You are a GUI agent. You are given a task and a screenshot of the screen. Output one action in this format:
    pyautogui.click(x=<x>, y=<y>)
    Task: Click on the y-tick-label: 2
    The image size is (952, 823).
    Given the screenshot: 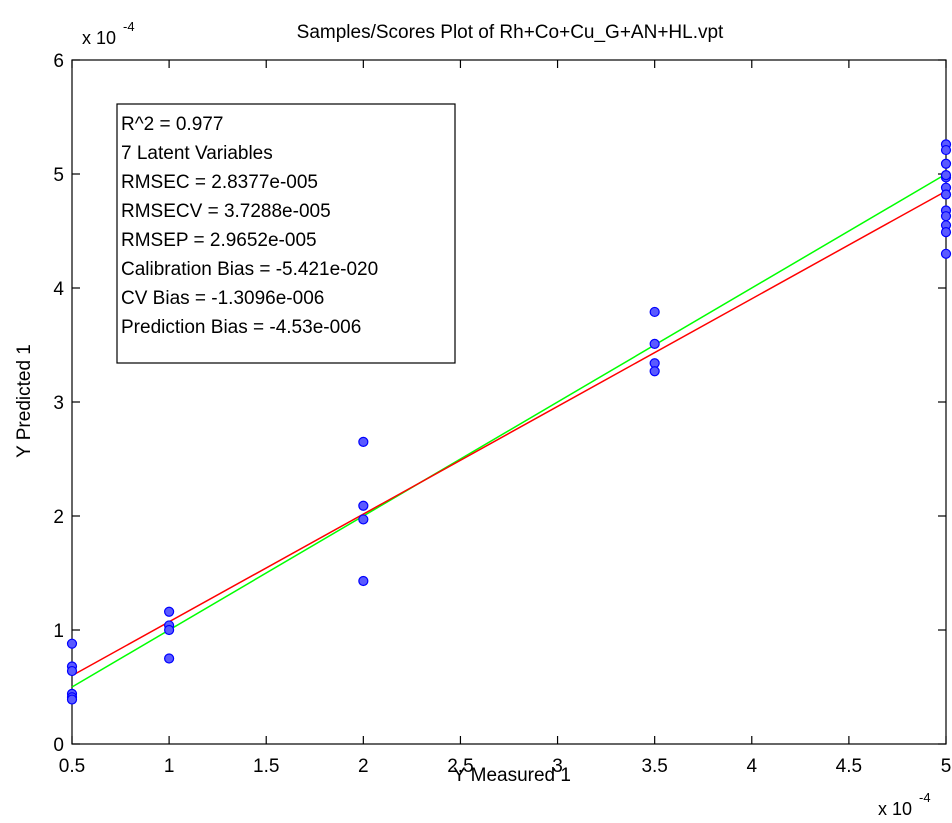 What is the action you would take?
    pyautogui.click(x=58, y=517)
    